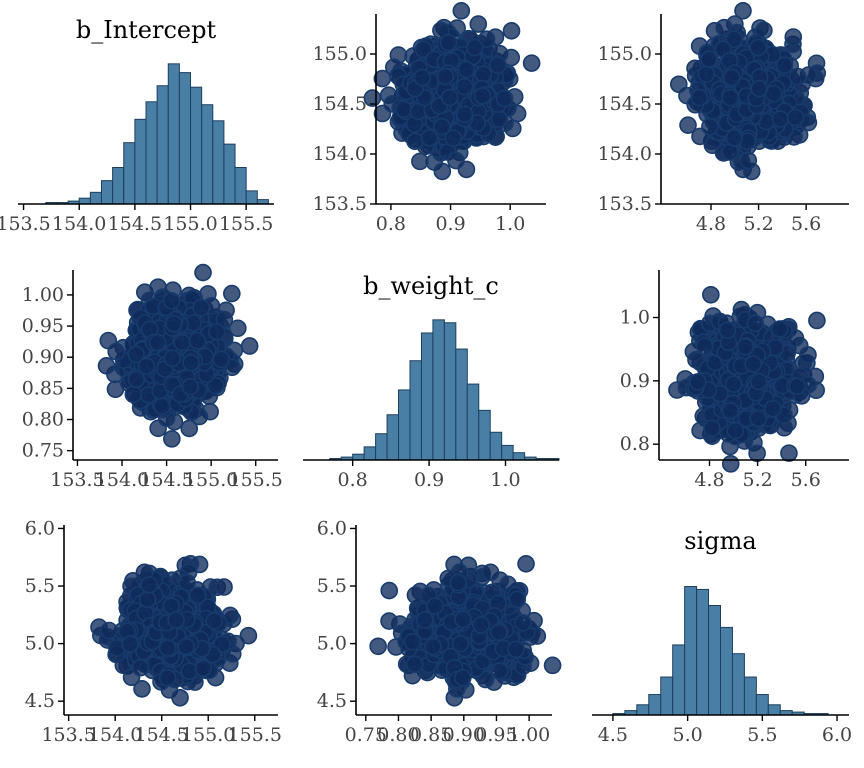  I want to click on x-tick-label: 0.8, so click(391, 224).